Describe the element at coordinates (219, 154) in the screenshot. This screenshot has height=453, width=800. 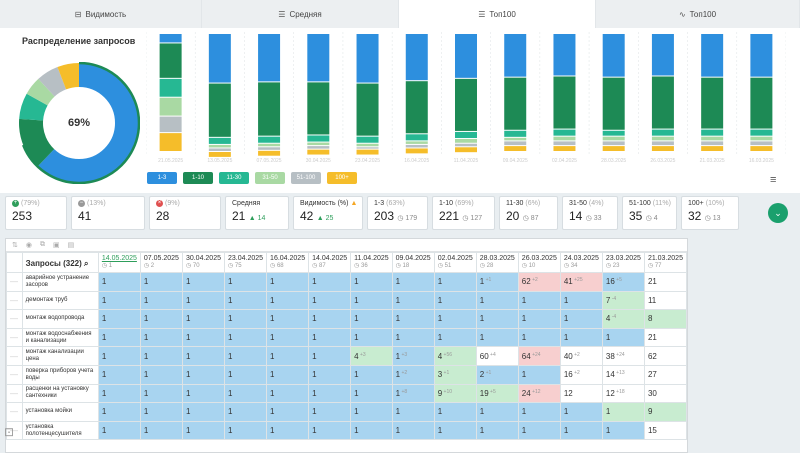
I see `bar-100+-1` at that location.